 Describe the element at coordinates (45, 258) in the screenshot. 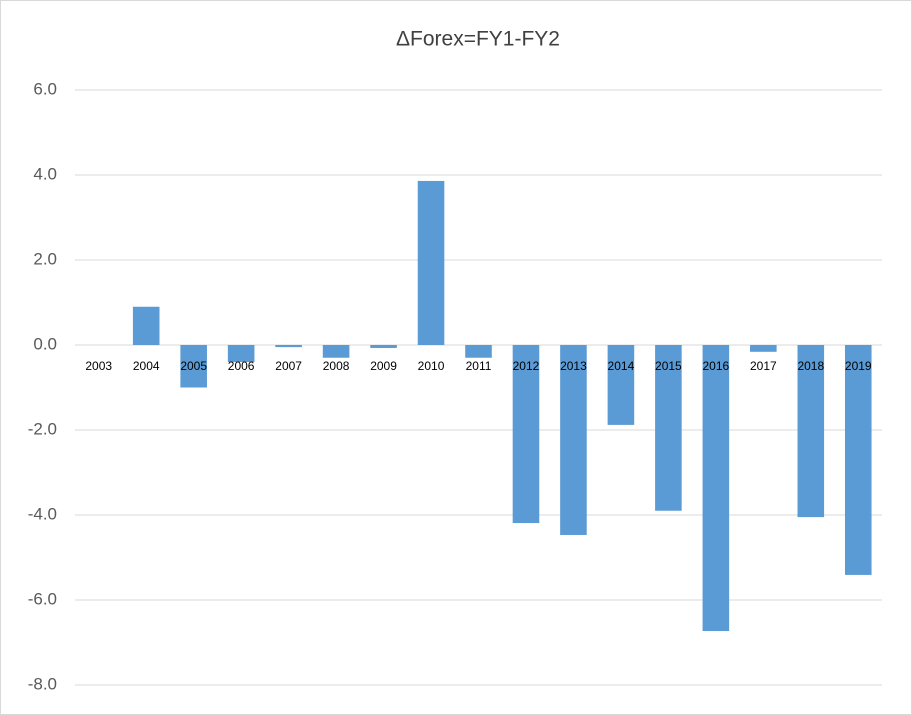

I see `y-tick-label: 2.0` at that location.